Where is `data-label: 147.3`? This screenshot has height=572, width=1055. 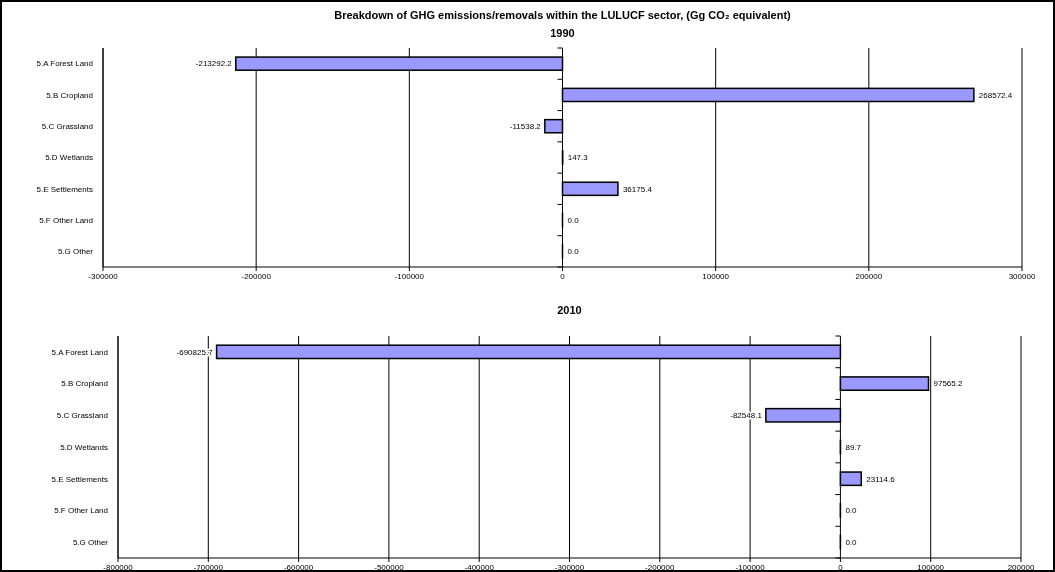
data-label: 147.3 is located at coordinates (578, 158).